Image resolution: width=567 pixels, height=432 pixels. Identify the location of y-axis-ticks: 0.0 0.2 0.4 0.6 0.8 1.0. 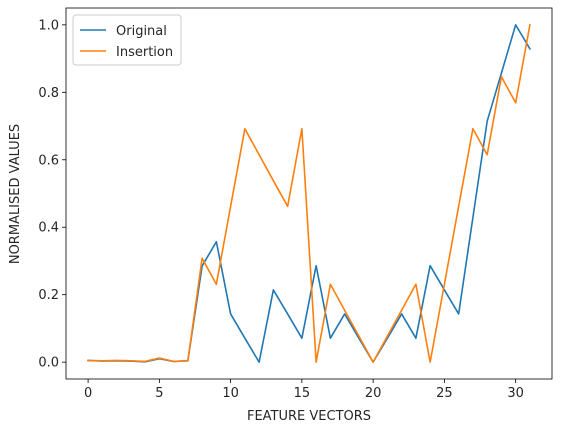
(52, 194).